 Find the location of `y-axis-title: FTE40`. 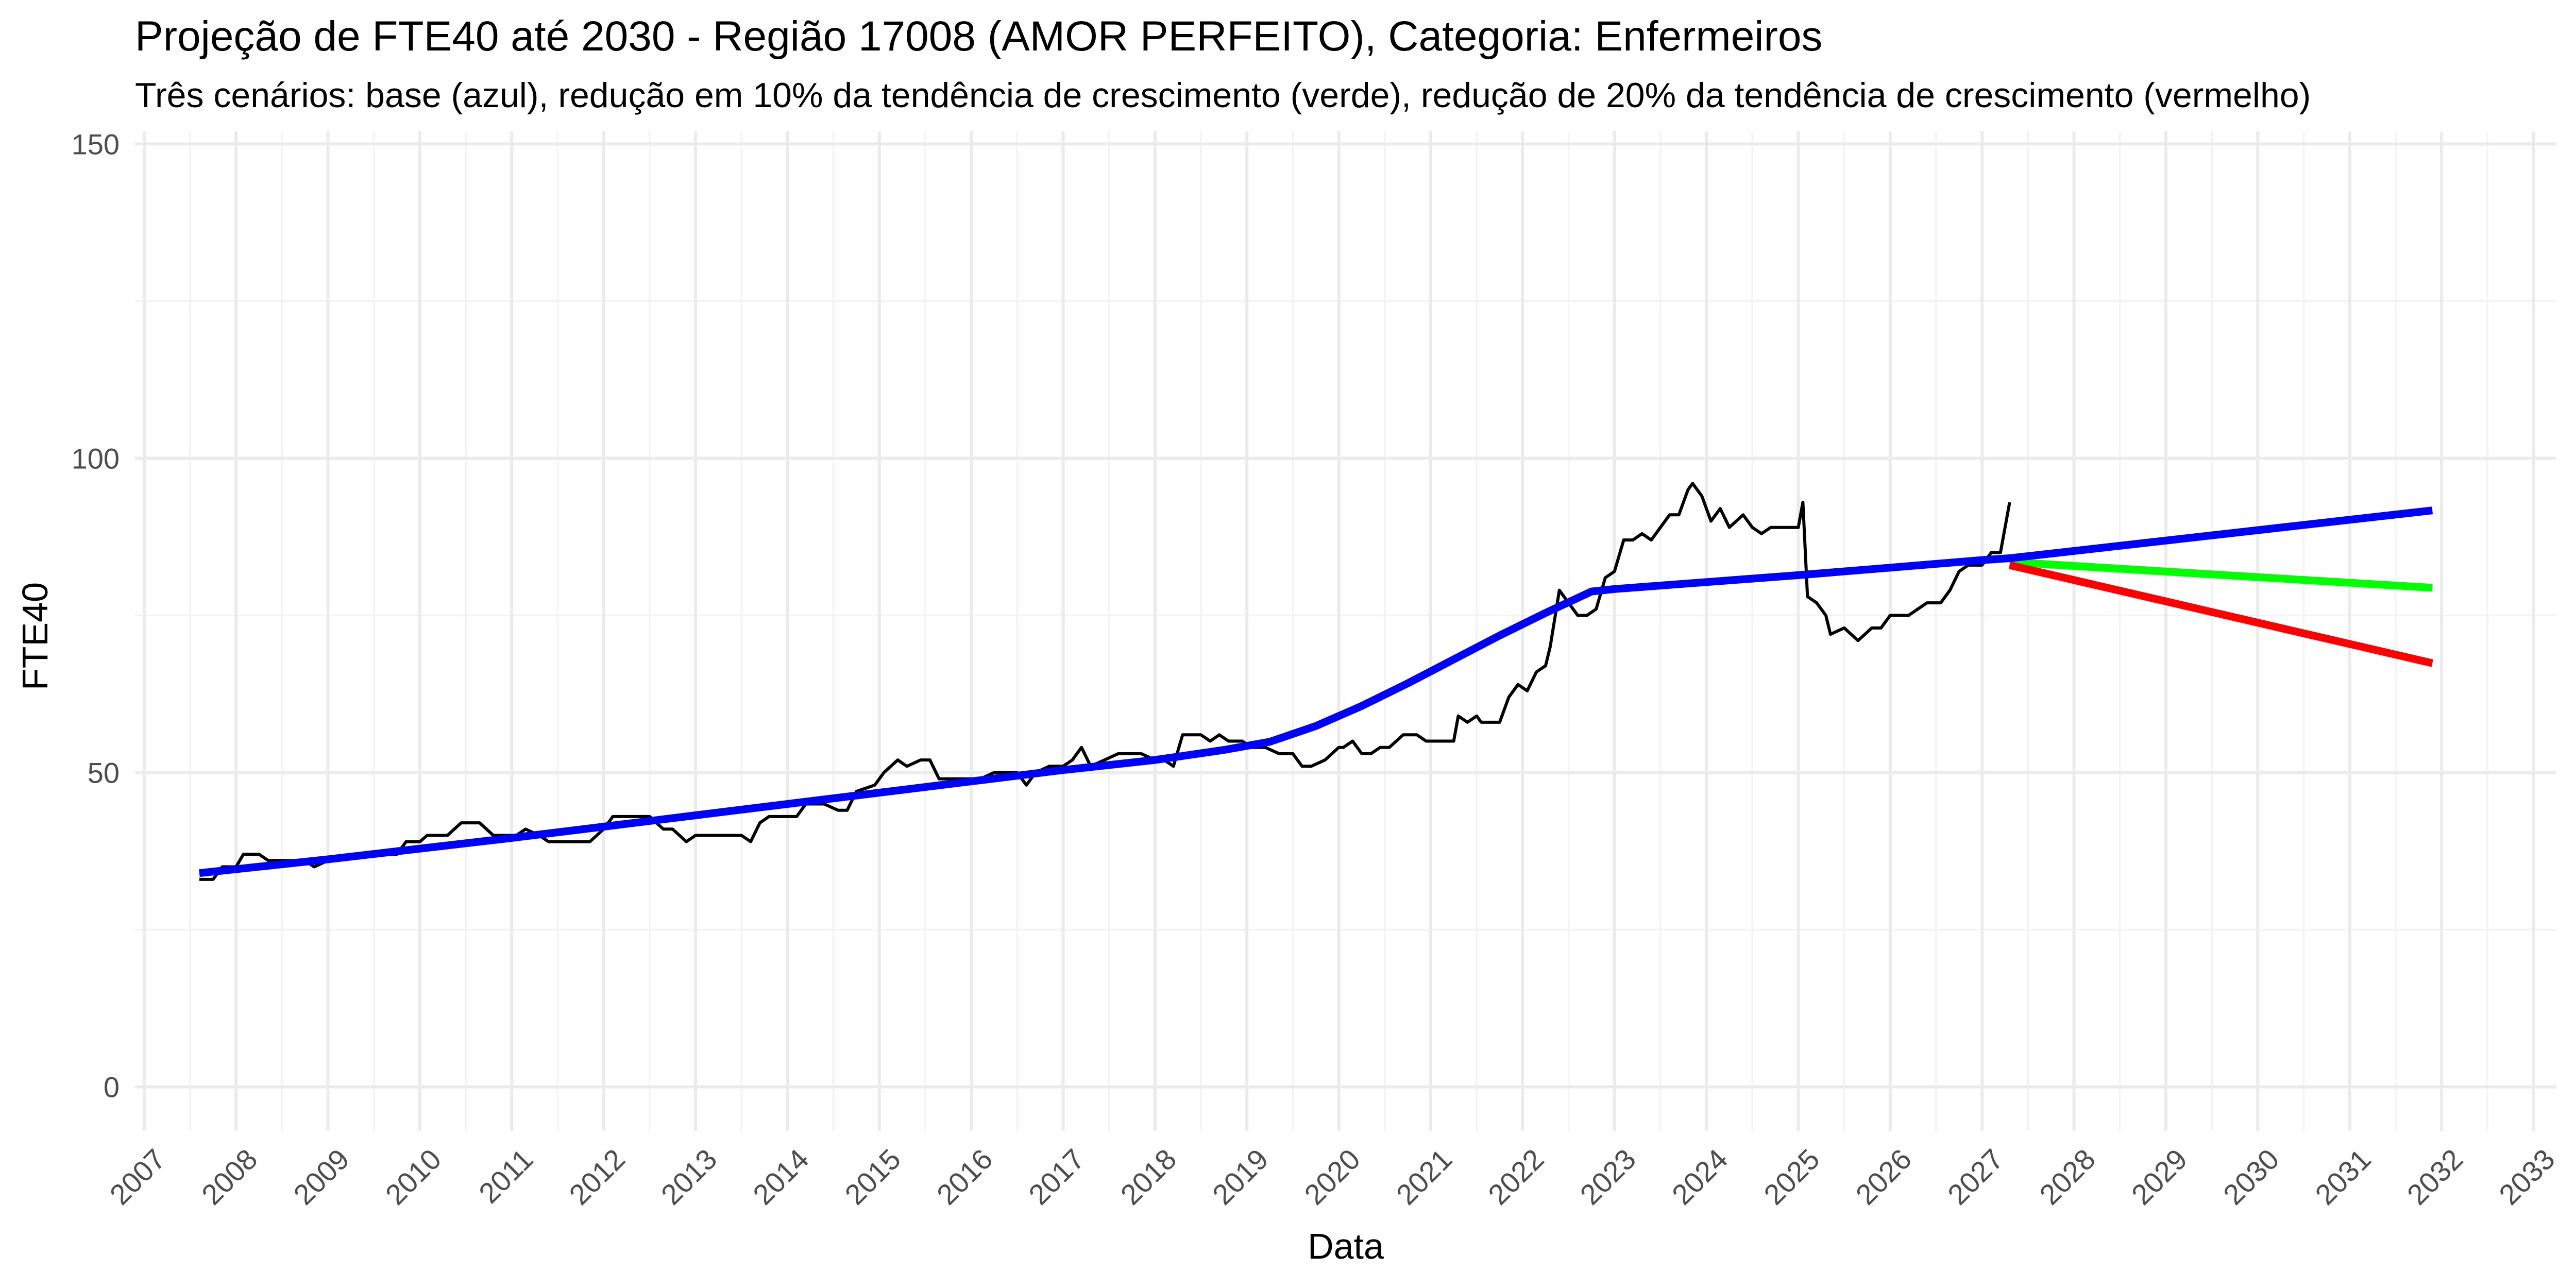

y-axis-title: FTE40 is located at coordinates (35, 636).